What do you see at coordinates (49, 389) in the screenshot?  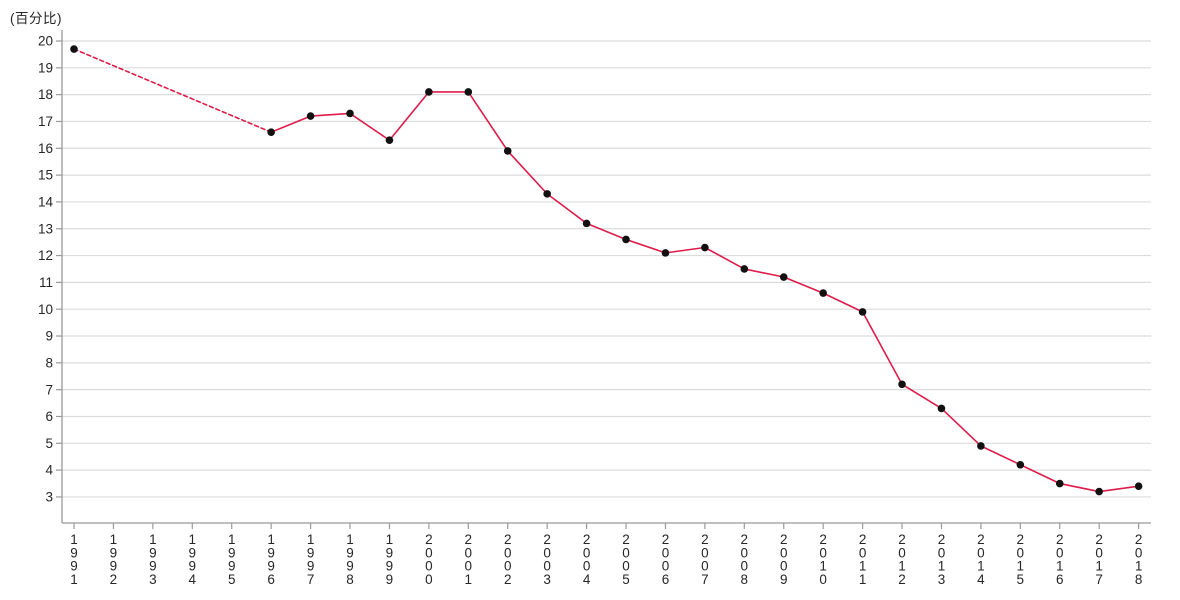 I see `y-tick-label: 7` at bounding box center [49, 389].